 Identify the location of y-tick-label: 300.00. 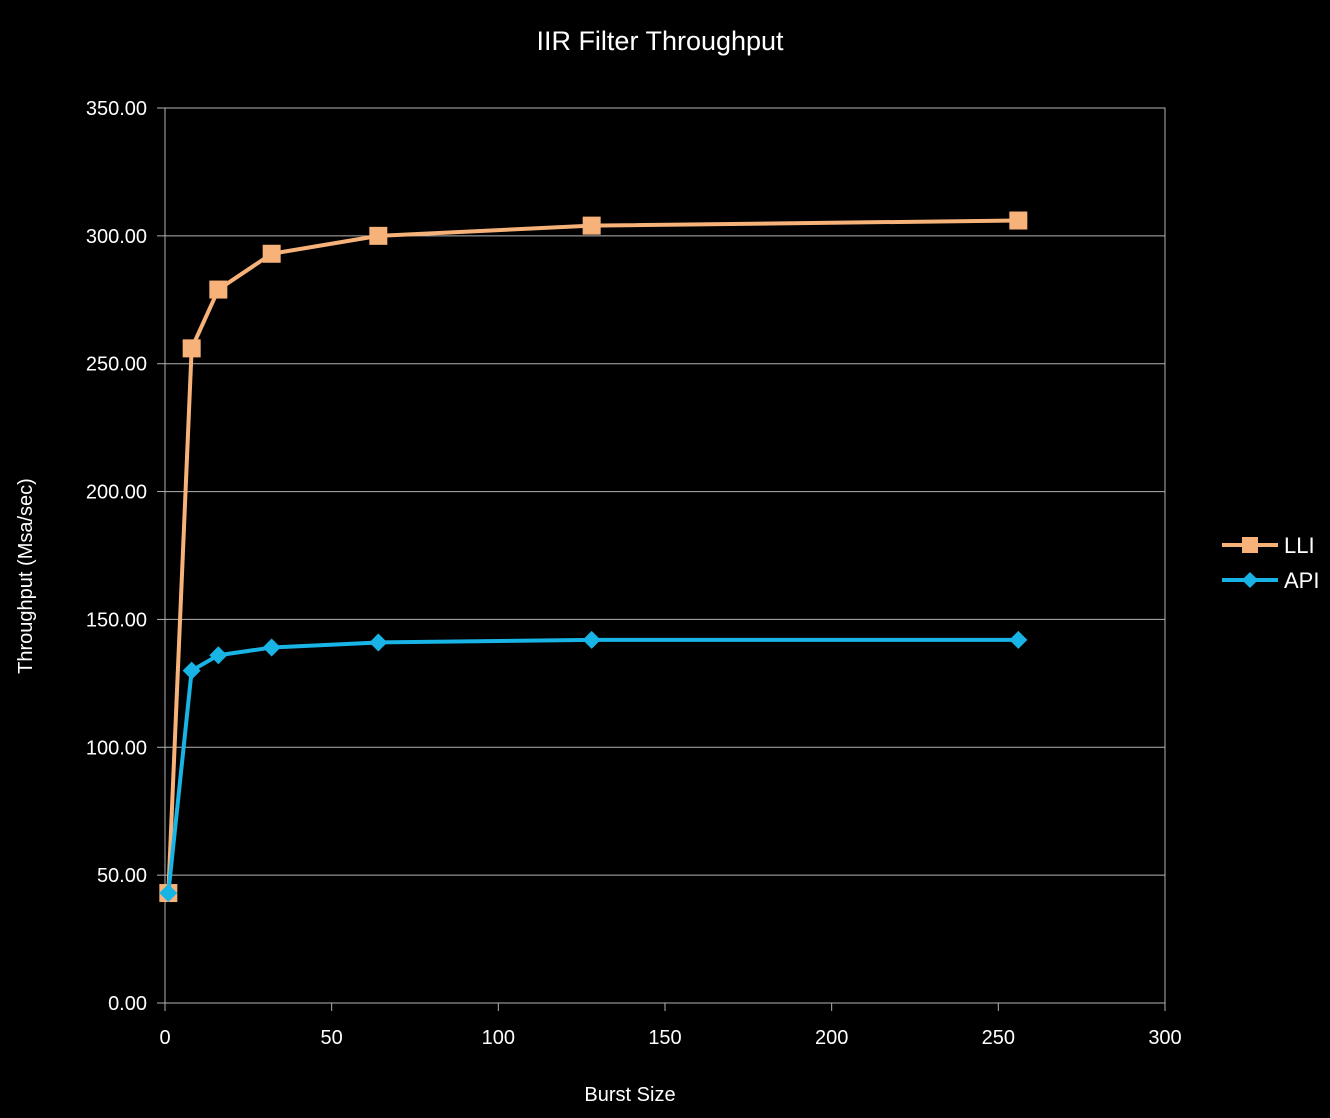
(116, 237).